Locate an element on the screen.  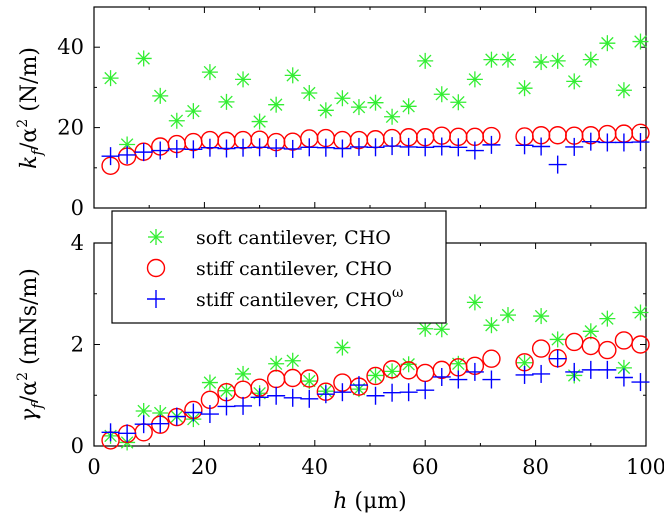
x-axis-label: h (μm) is located at coordinates (370, 501).